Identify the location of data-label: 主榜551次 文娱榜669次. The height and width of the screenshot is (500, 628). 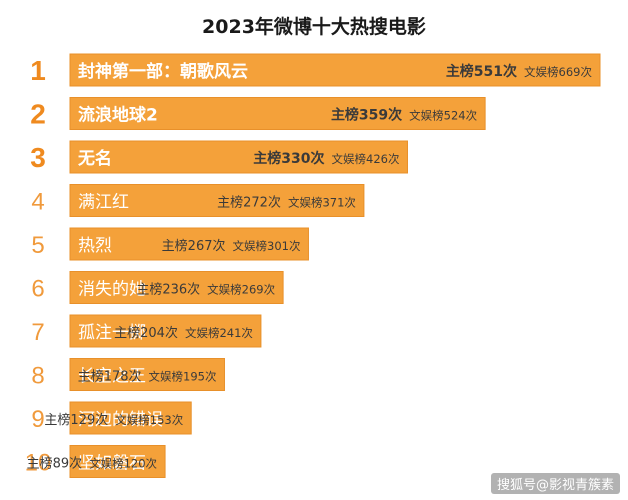
(519, 71).